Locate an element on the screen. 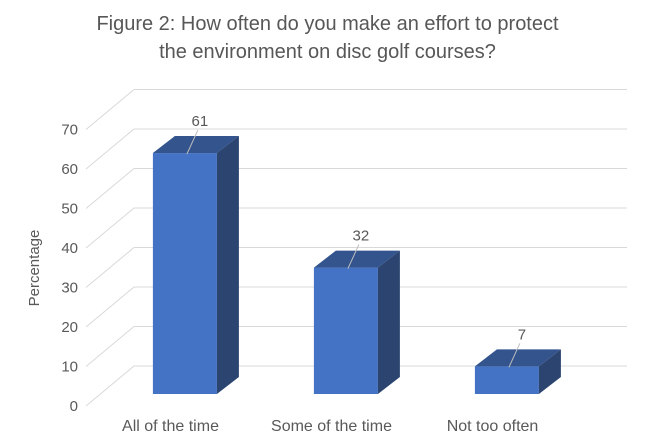 This screenshot has width=655, height=447. y-tick-label: 70 is located at coordinates (69, 130).